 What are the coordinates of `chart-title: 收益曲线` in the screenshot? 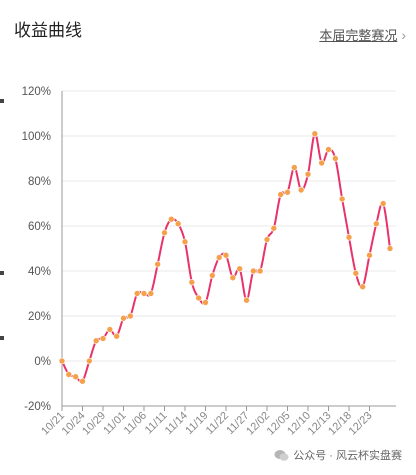 It's located at (48, 30).